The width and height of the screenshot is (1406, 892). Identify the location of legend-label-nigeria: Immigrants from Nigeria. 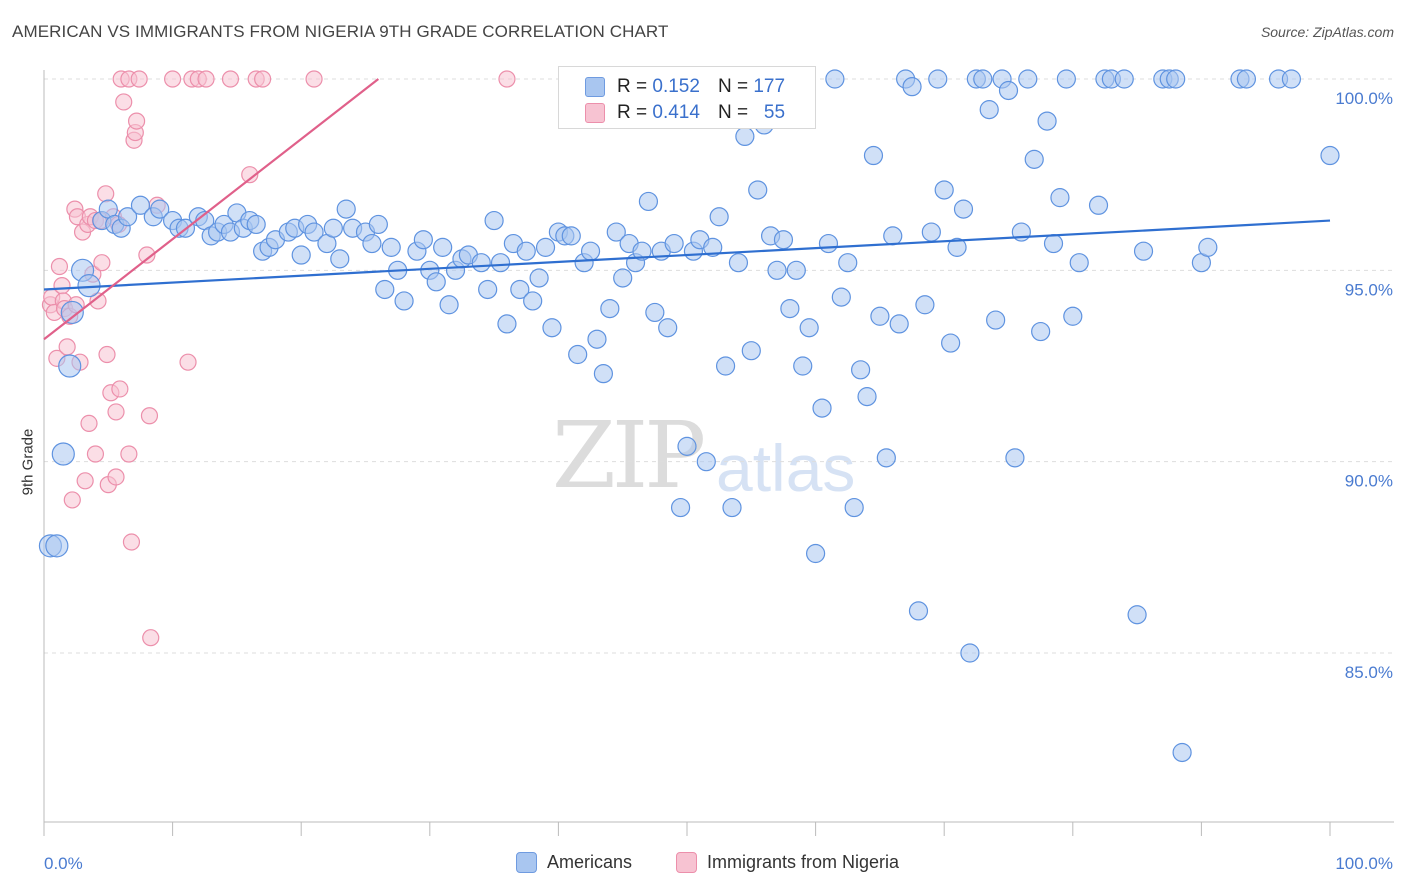
(803, 862).